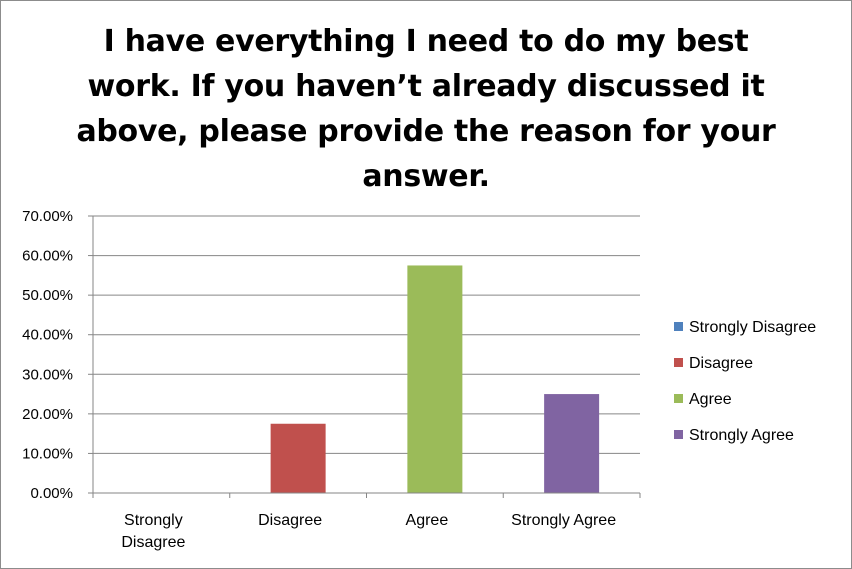 Image resolution: width=852 pixels, height=569 pixels. Describe the element at coordinates (51, 493) in the screenshot. I see `y-tick-label: 0.00%` at that location.